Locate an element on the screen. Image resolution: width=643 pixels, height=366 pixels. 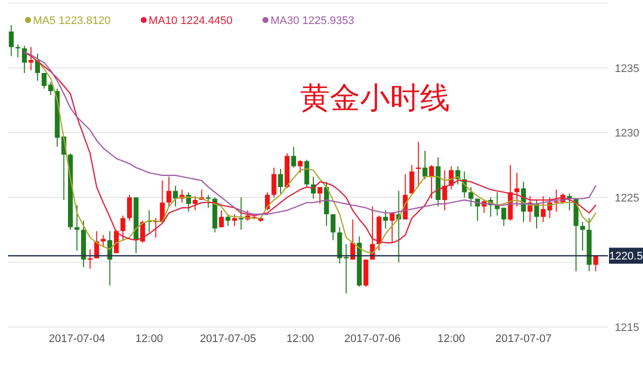
text: 黄金小时线 is located at coordinates (375, 98).